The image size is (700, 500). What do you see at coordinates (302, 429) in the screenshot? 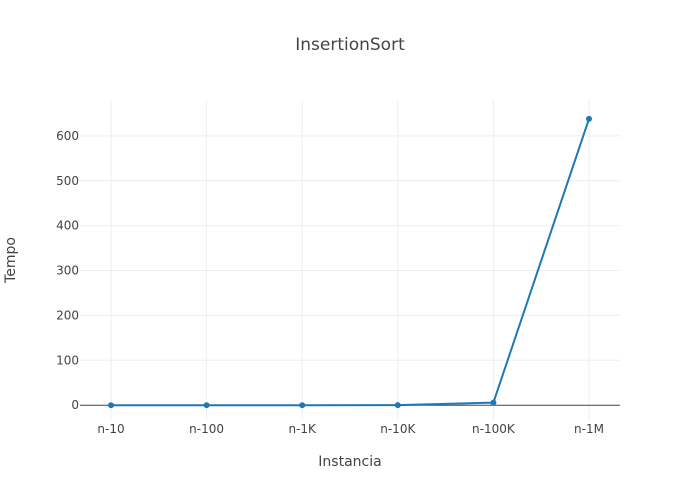
I see `x-tick-label: n-1K` at bounding box center [302, 429].